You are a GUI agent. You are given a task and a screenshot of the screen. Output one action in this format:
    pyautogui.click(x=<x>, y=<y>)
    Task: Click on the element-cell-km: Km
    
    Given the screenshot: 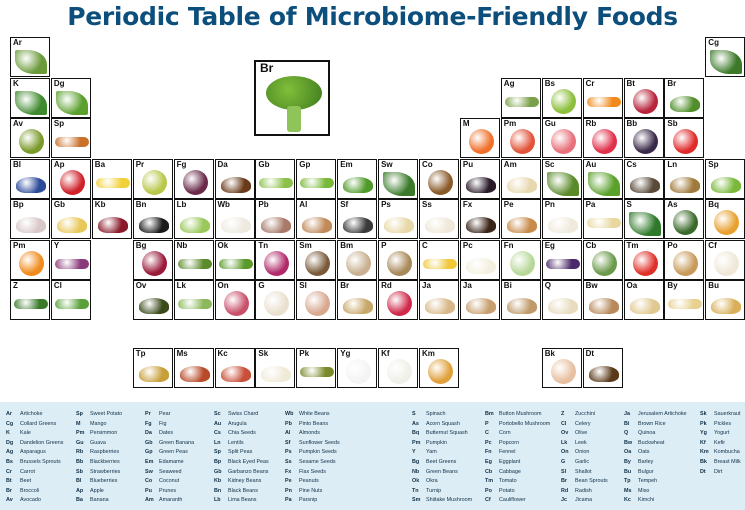 What is the action you would take?
    pyautogui.click(x=439, y=368)
    